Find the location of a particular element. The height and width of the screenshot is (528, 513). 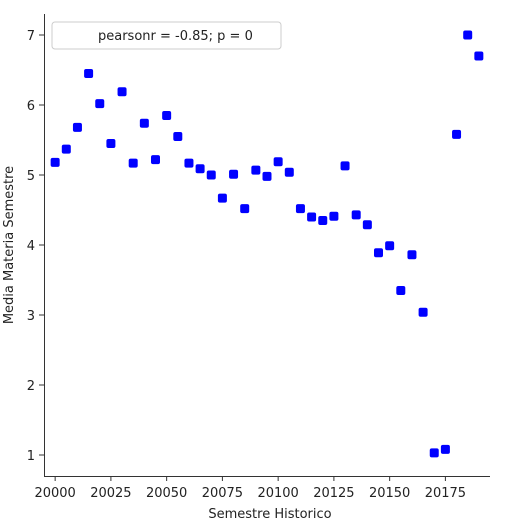

x-tick-label-2: 20050 is located at coordinates (166, 493).